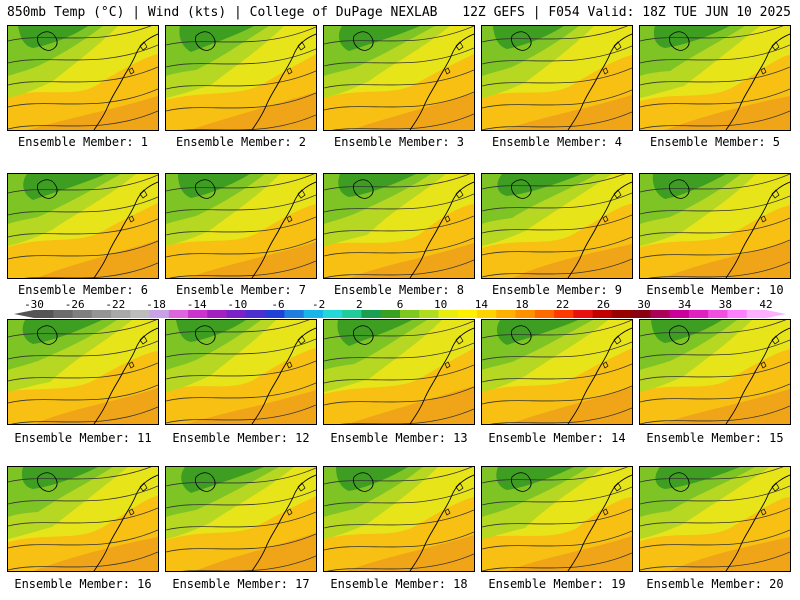 Image resolution: width=800 pixels, height=600 pixels. Describe the element at coordinates (715, 142) in the screenshot. I see `panel-label: Ensemble Member: 5` at that location.